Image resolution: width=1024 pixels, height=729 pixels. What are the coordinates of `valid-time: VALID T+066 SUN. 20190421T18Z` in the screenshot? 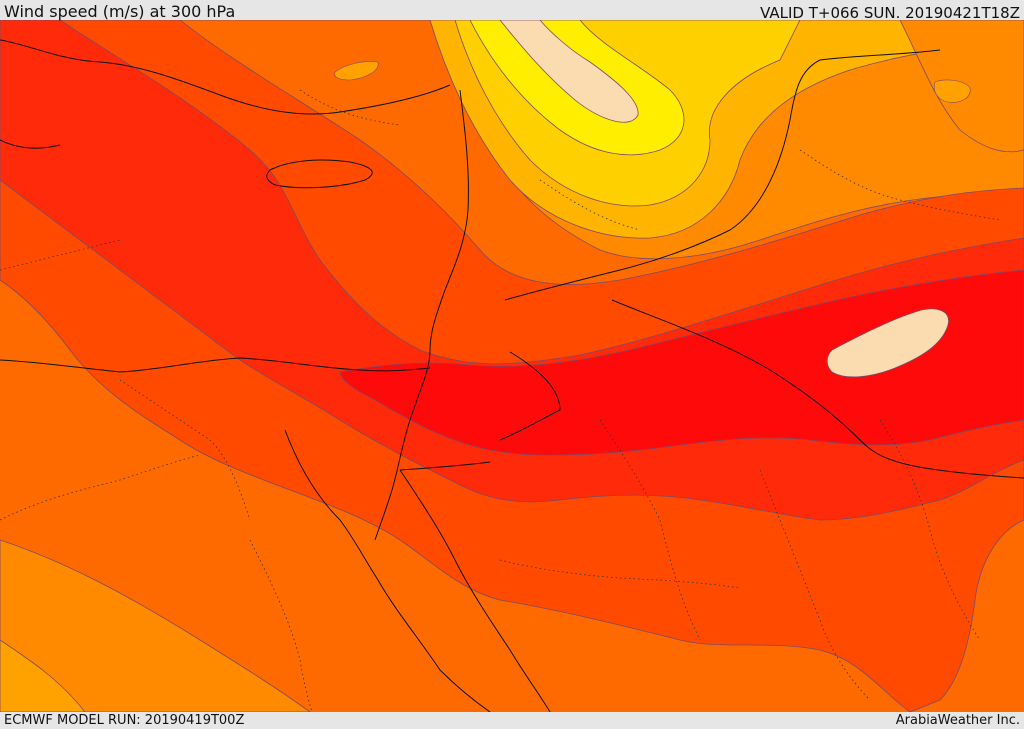 It's located at (890, 13).